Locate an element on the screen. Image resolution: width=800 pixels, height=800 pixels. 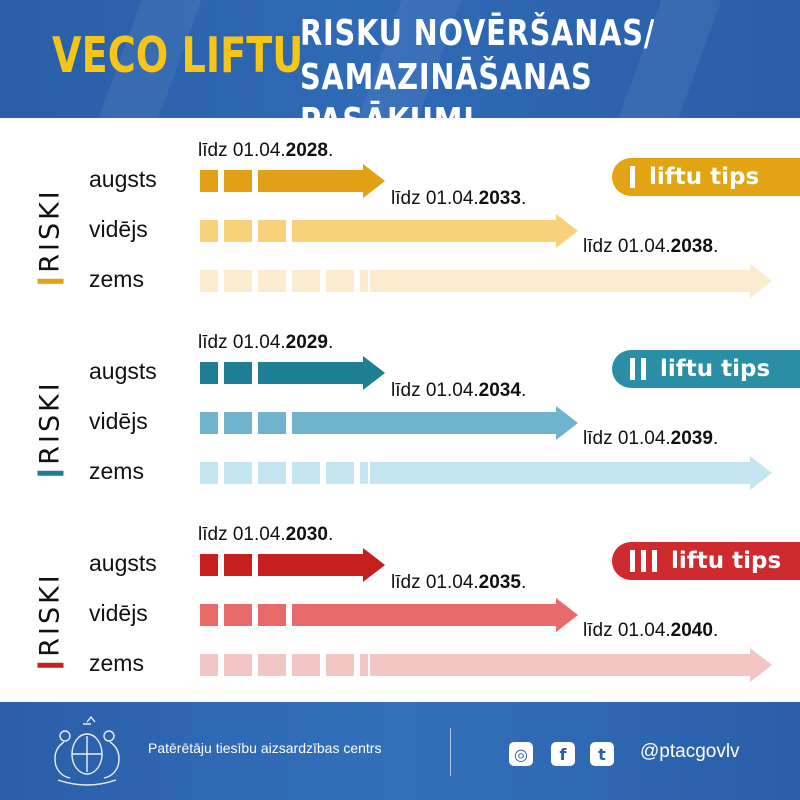
social-handle: @ptacgovlv is located at coordinates (690, 751).